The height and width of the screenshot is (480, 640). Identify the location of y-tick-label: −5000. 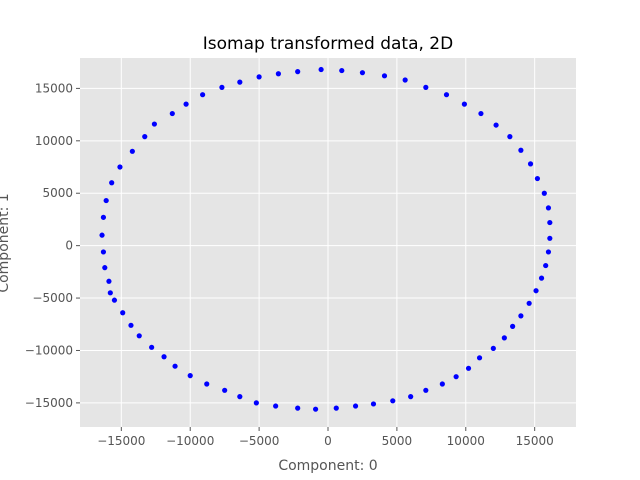
(52, 298).